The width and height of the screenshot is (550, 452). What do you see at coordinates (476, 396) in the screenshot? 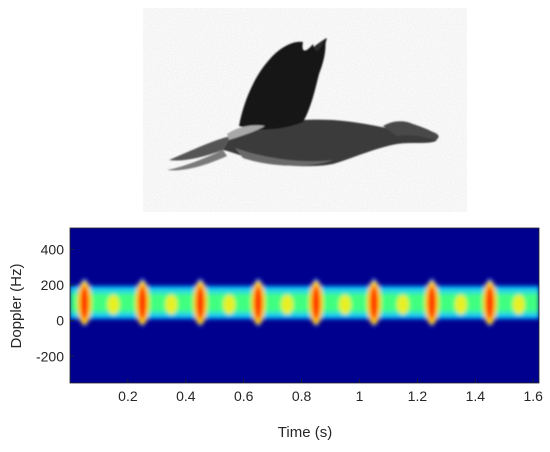
I see `x-tick-label: 1.4` at bounding box center [476, 396].